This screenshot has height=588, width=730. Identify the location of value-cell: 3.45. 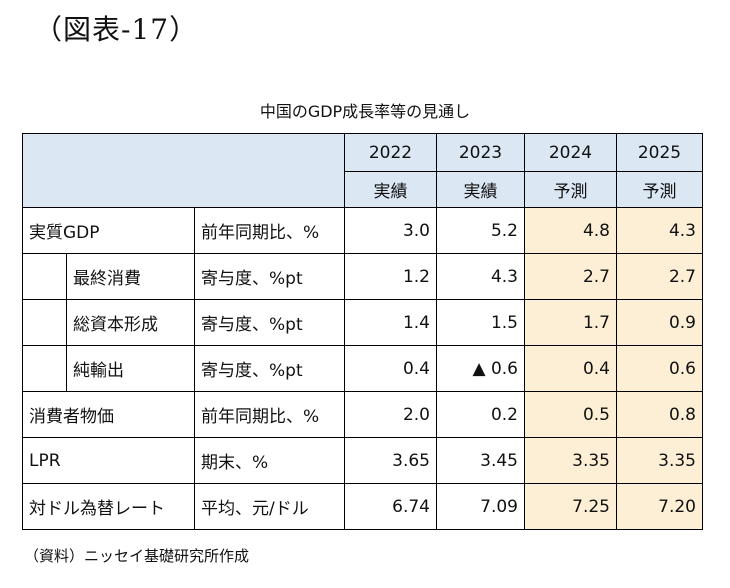
(480, 460).